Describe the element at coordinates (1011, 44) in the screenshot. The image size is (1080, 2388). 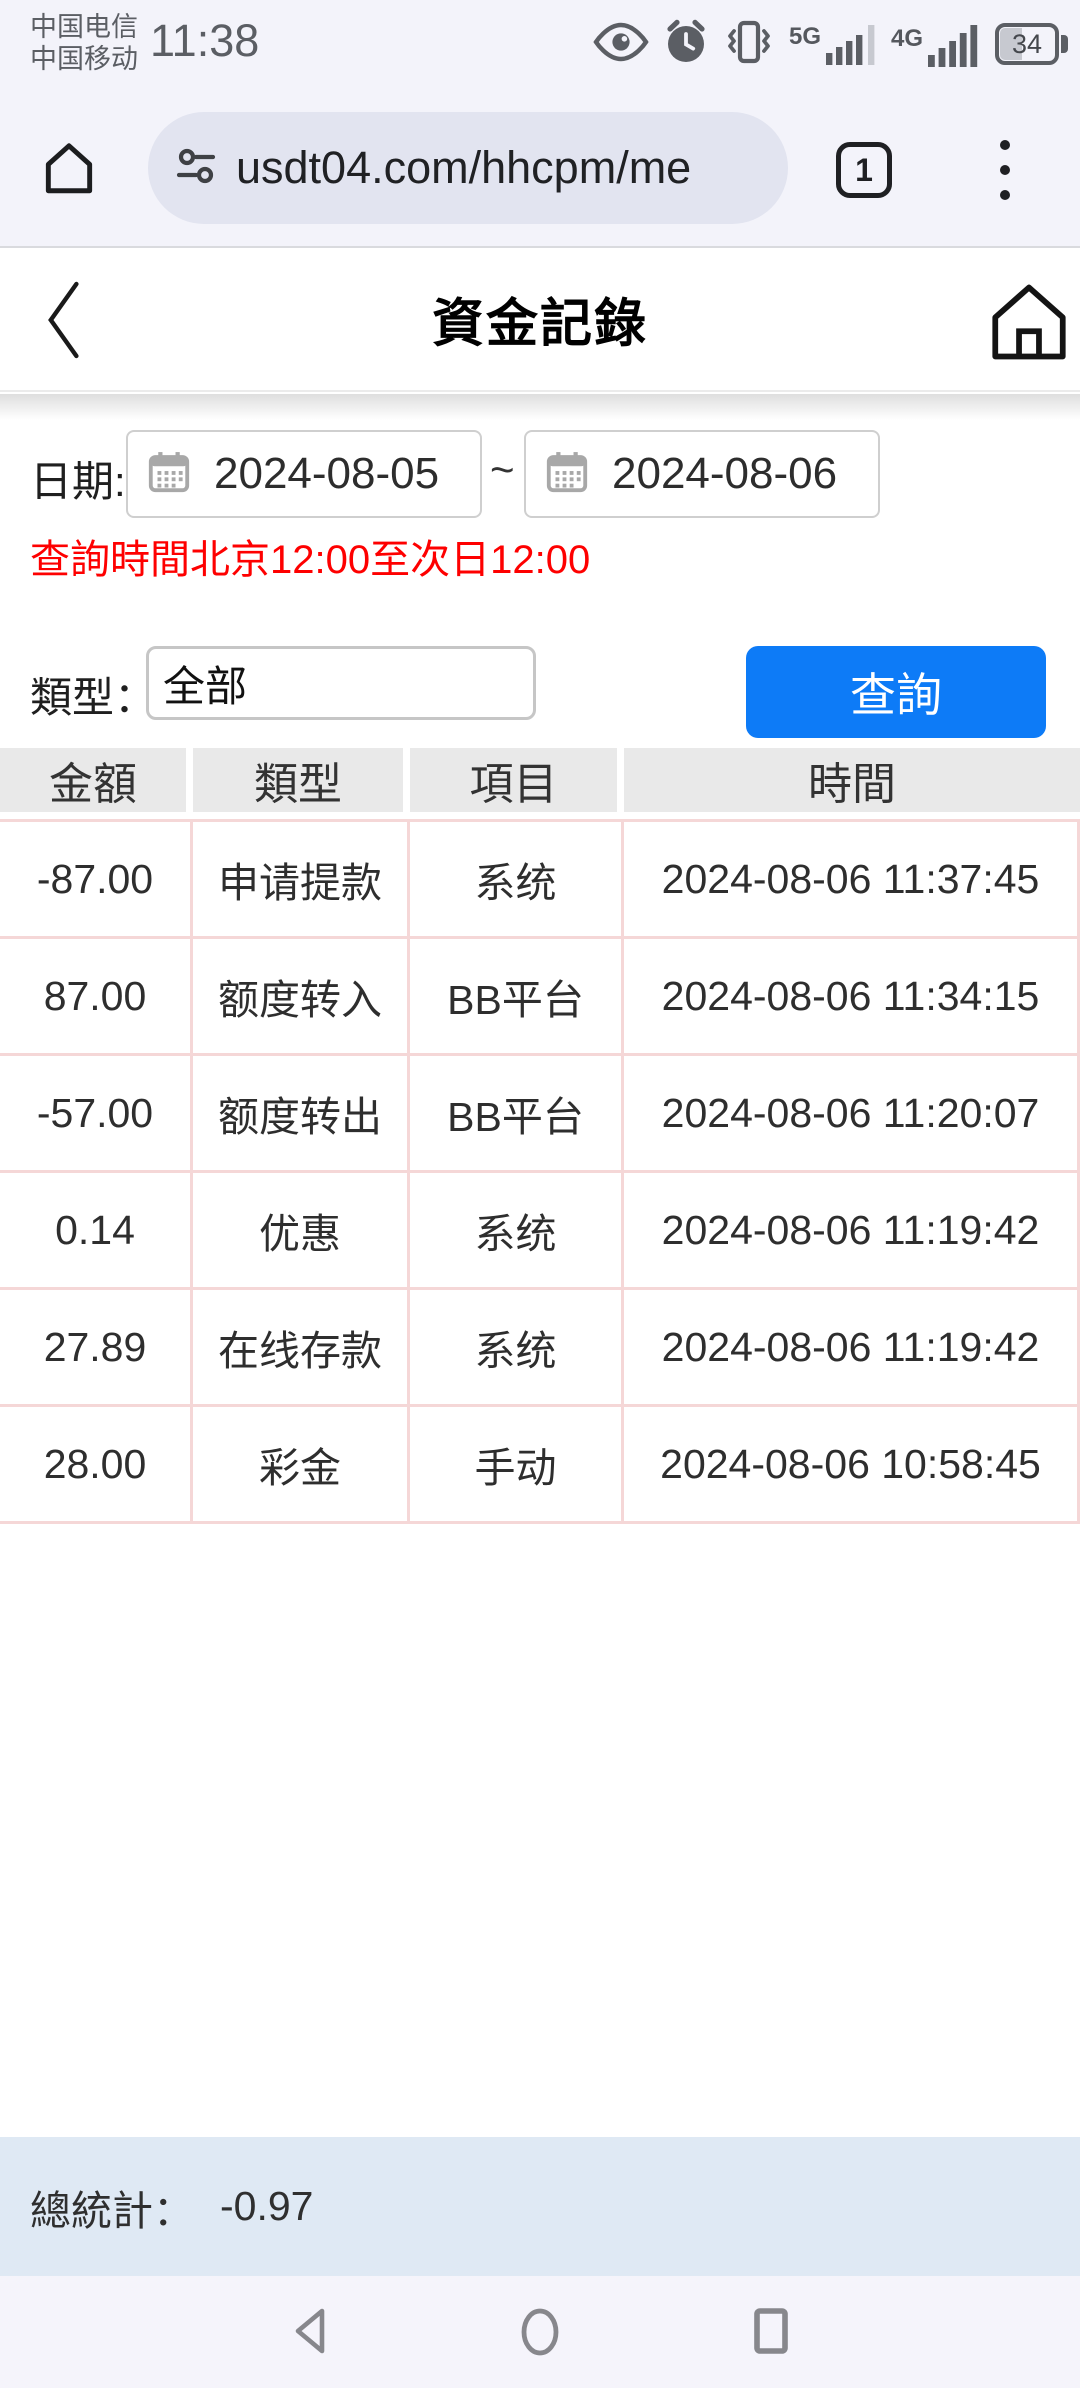
I see `battery-fill` at that location.